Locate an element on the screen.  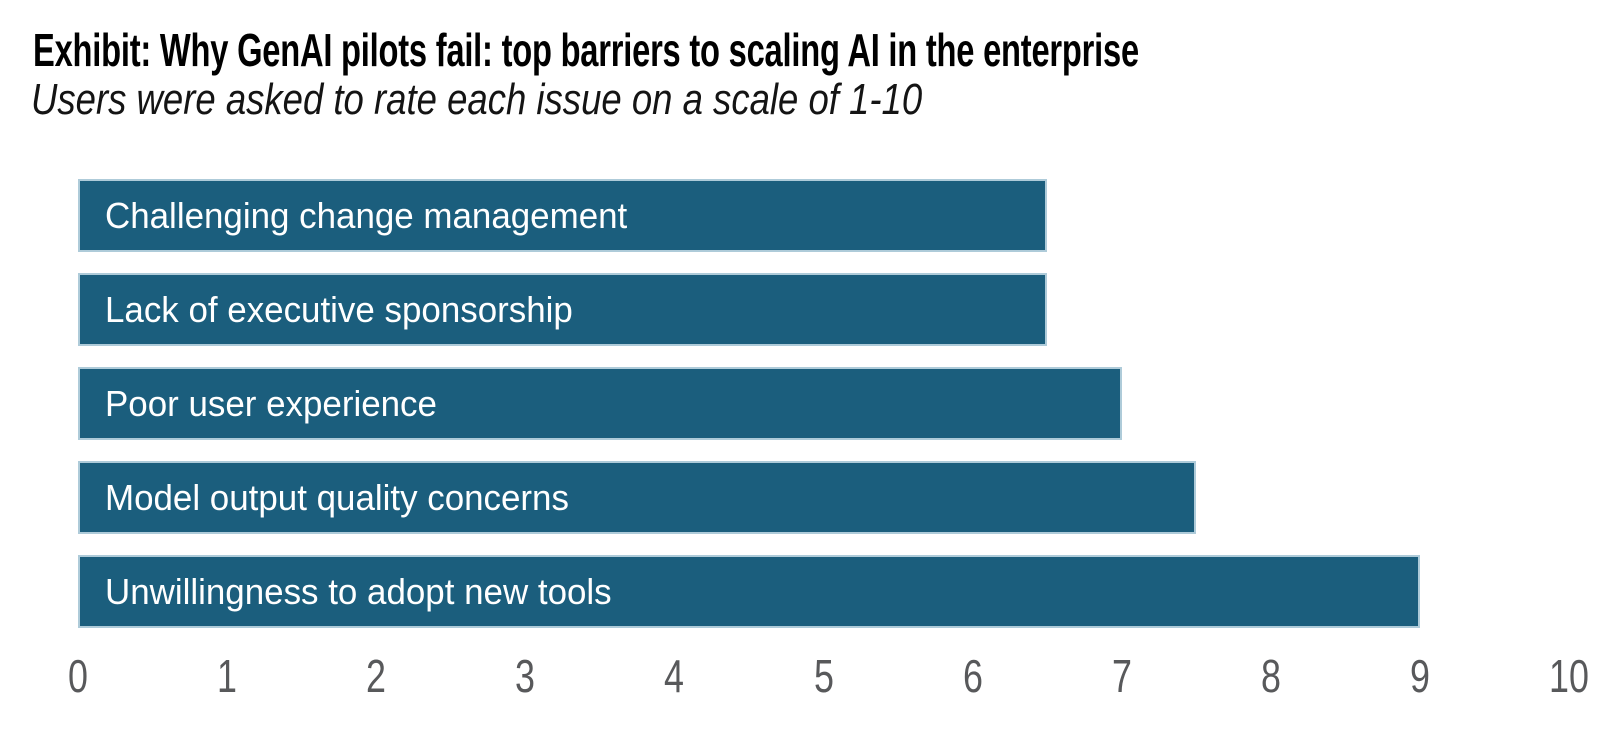
x-tick-8: 8 is located at coordinates (1270, 676).